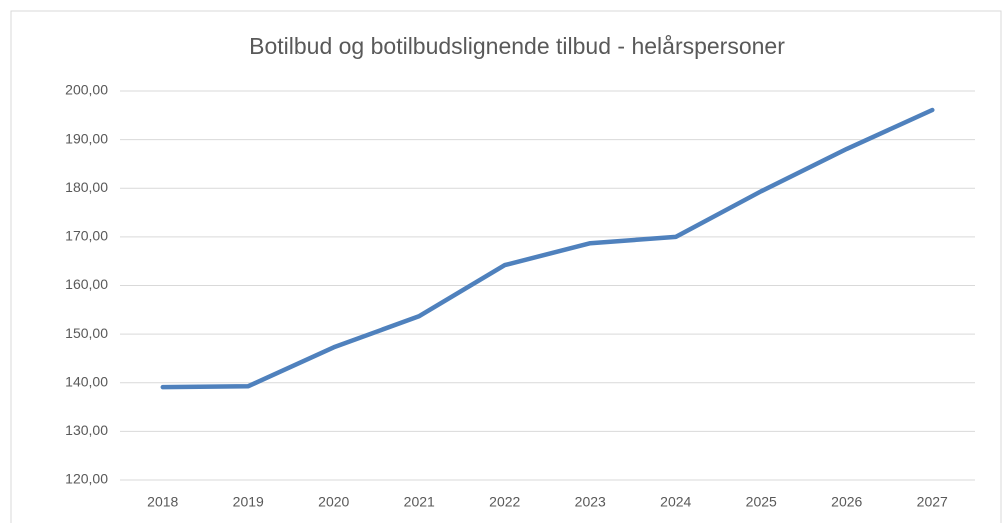  Describe the element at coordinates (419, 502) in the screenshot. I see `x-tick-label: 2021` at that location.